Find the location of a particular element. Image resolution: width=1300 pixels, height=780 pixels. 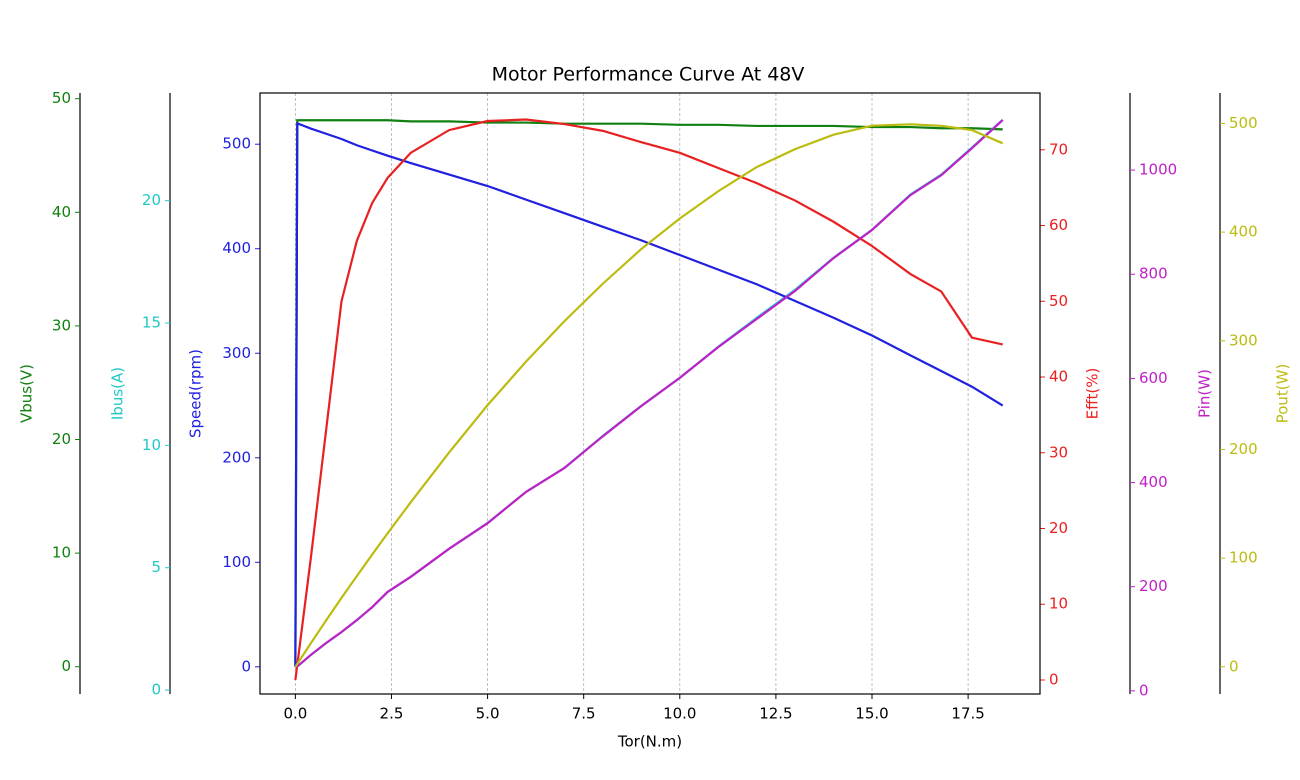

y-tick-label: 800 is located at coordinates (1153, 274).